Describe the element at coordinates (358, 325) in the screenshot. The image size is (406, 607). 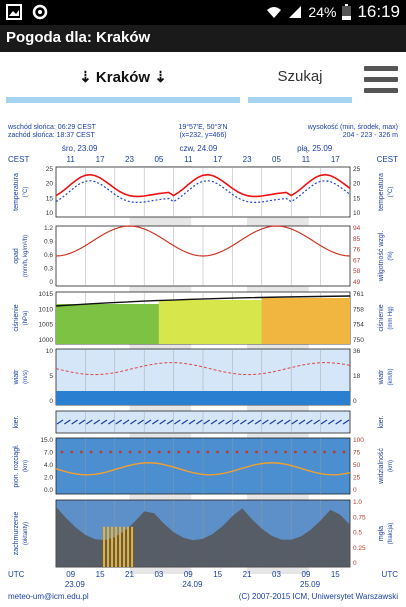
I see `tick-right: 754` at that location.